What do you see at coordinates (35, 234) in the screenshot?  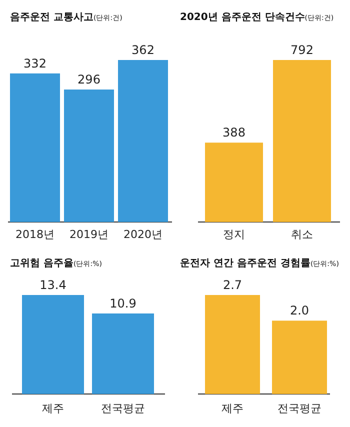 I see `x-tick-label: 2018년` at bounding box center [35, 234].